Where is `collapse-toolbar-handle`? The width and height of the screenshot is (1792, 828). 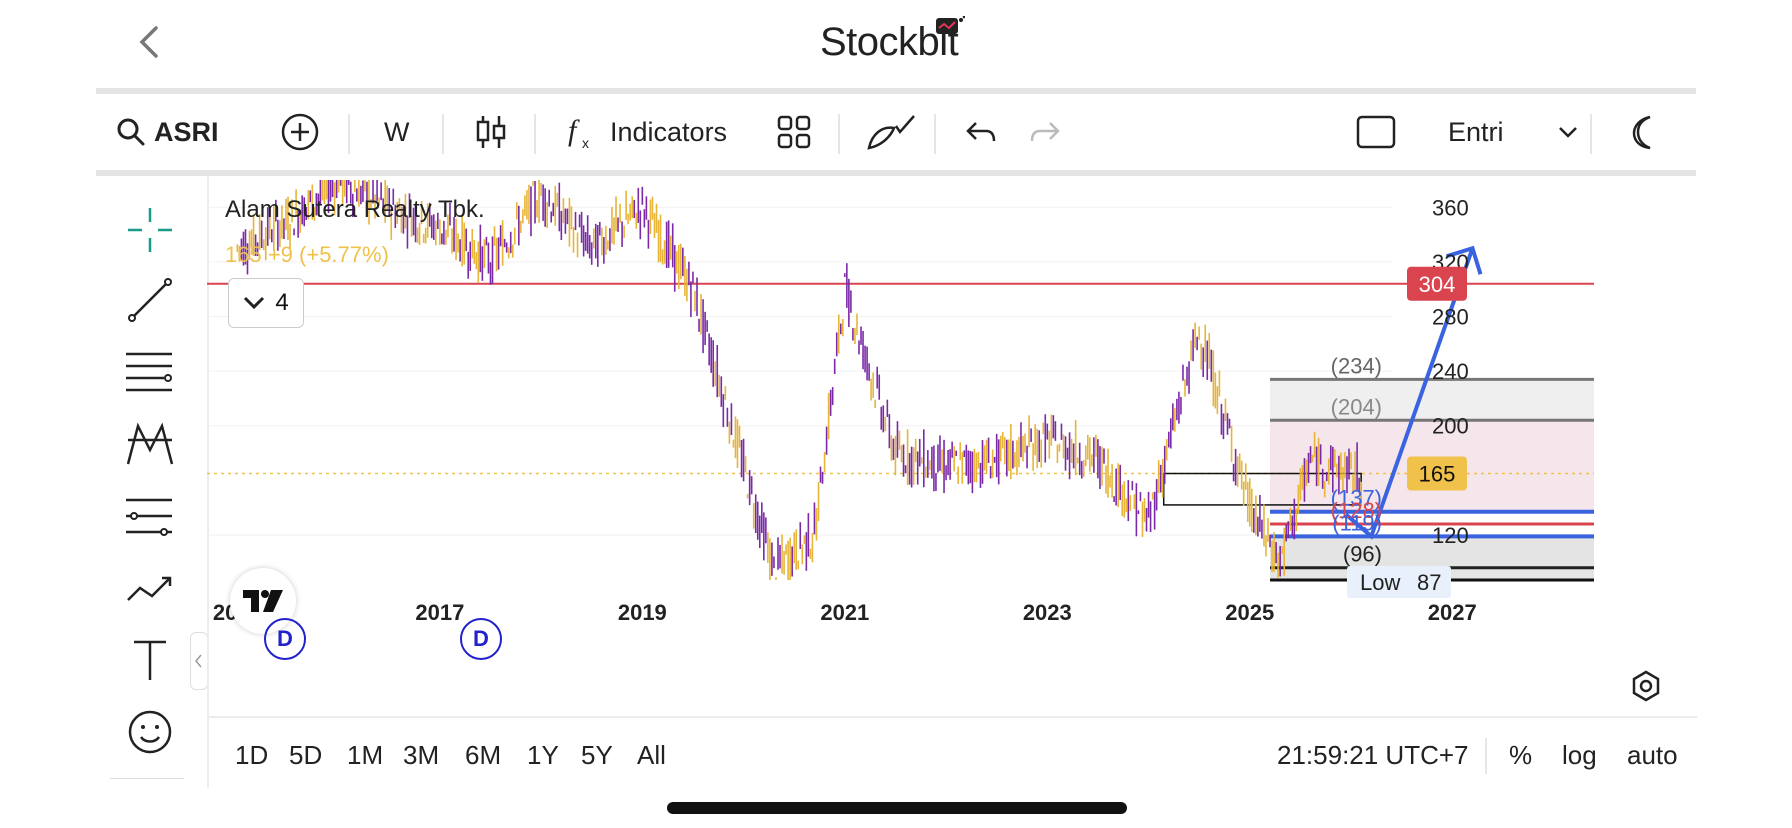
collapse-toolbar-handle is located at coordinates (199, 661).